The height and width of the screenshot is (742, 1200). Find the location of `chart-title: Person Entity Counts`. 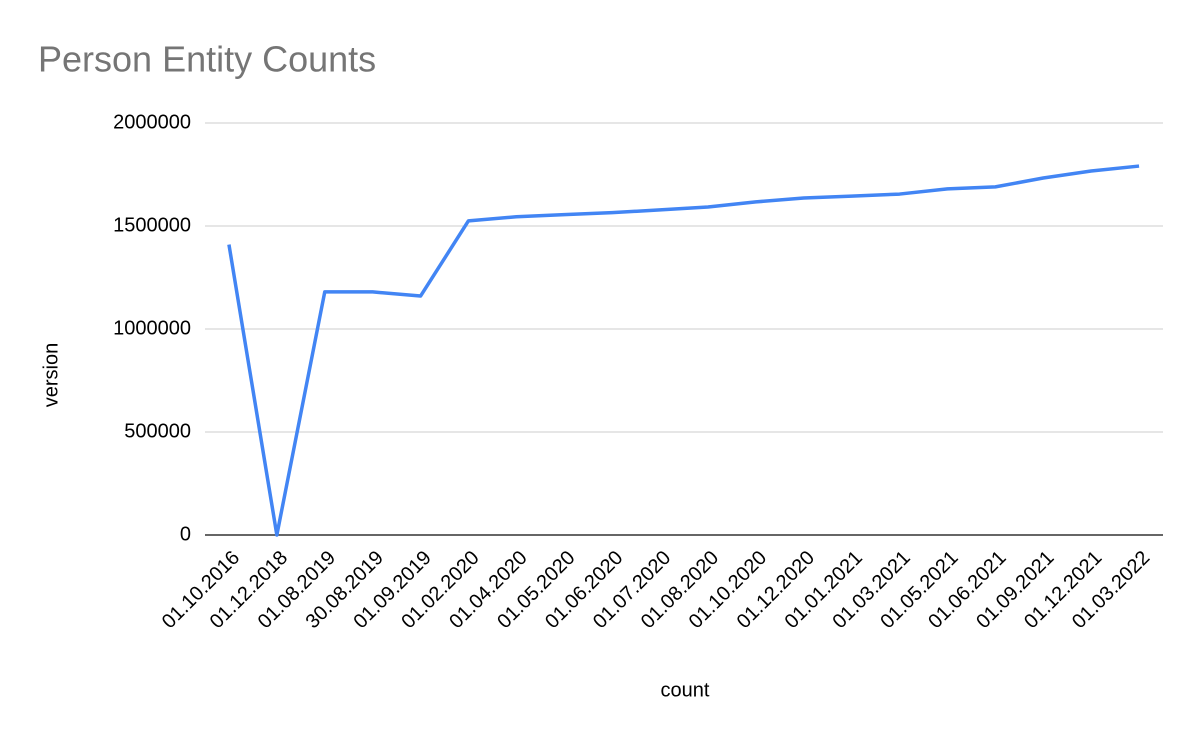

chart-title: Person Entity Counts is located at coordinates (207, 59).